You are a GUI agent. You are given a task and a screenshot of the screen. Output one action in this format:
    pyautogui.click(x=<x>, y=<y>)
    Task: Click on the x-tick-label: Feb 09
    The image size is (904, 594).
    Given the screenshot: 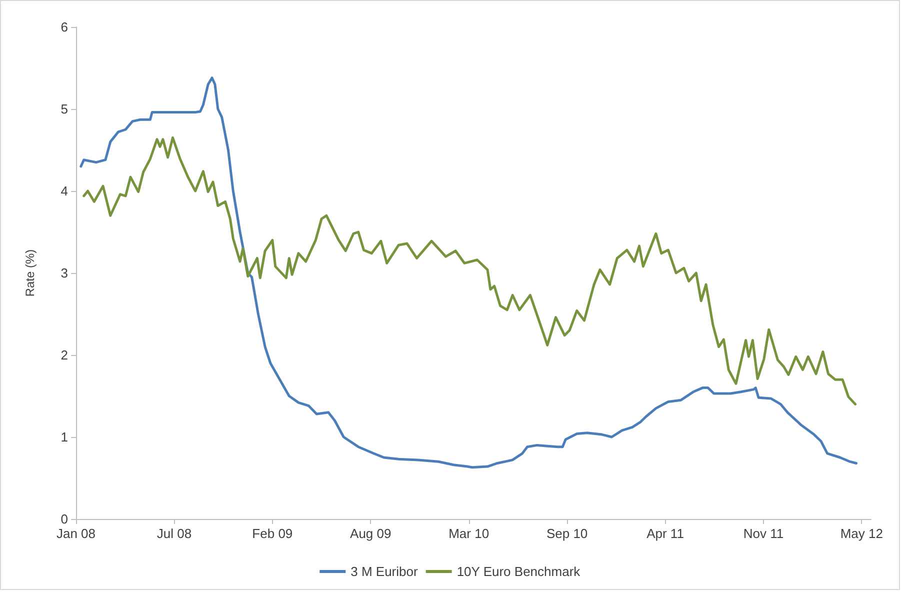 What is the action you would take?
    pyautogui.click(x=272, y=533)
    